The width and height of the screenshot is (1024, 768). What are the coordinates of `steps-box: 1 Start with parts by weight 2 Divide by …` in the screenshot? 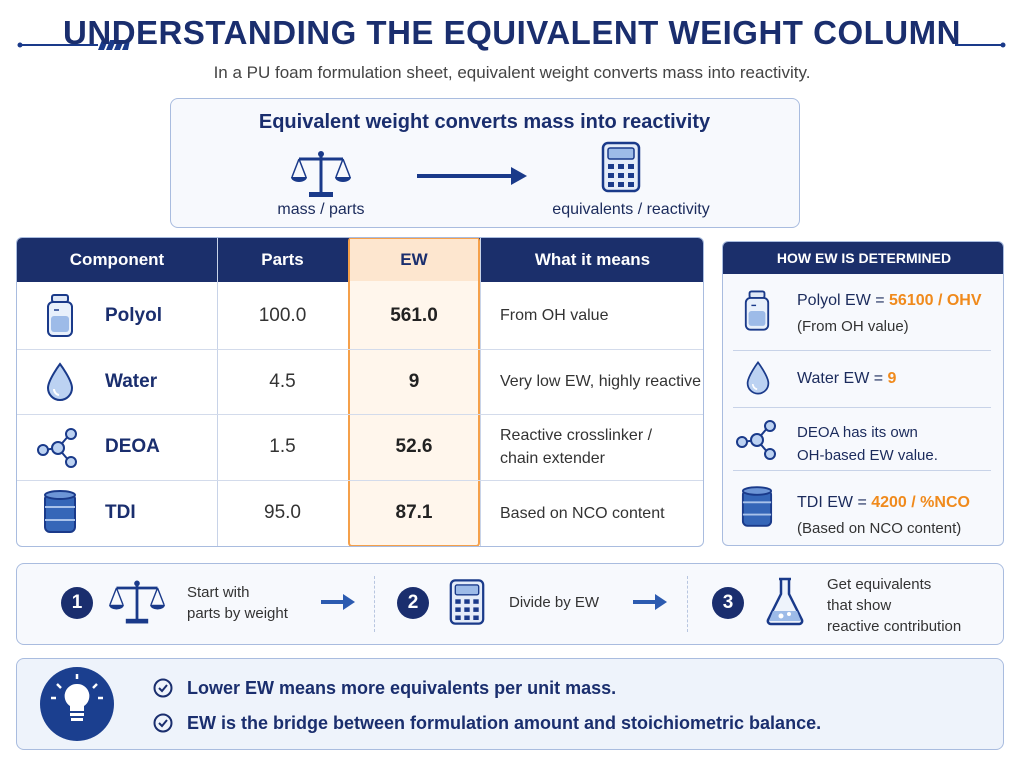 It's located at (510, 604).